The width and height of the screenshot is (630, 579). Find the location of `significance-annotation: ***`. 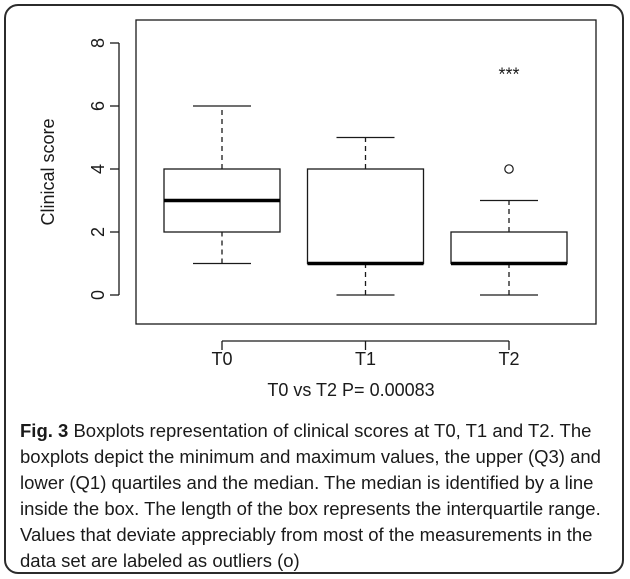

significance-annotation: *** is located at coordinates (508, 75).